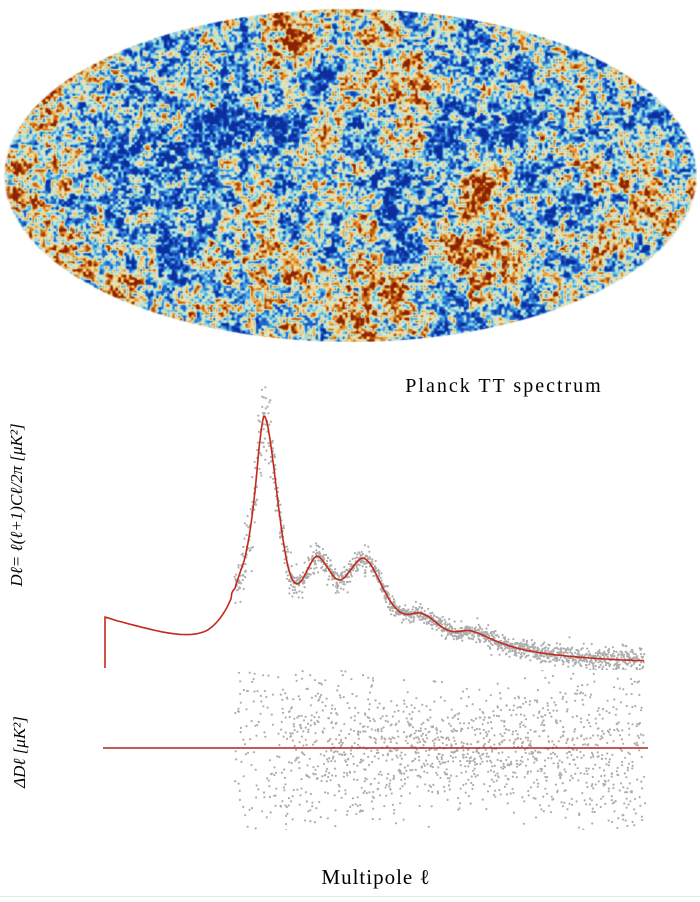 This screenshot has width=700, height=902. Describe the element at coordinates (19, 752) in the screenshot. I see `residual-y-axis-label: ΔDℓ [μK²]` at that location.